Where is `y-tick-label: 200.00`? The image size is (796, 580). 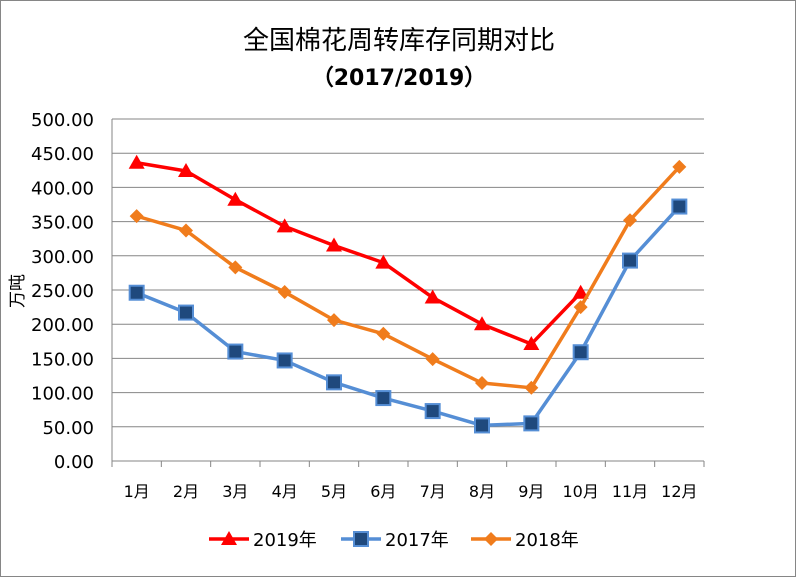
y-tick-label: 200.00 is located at coordinates (62, 325).